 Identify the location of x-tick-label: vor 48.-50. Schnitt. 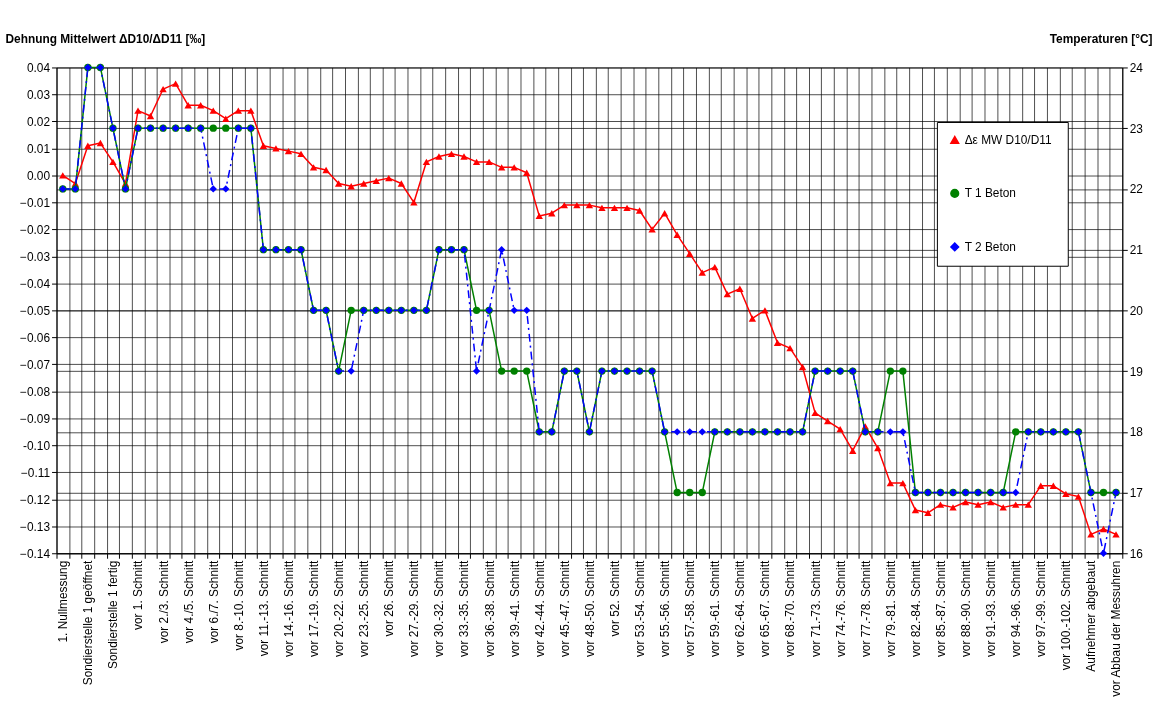
(589, 609).